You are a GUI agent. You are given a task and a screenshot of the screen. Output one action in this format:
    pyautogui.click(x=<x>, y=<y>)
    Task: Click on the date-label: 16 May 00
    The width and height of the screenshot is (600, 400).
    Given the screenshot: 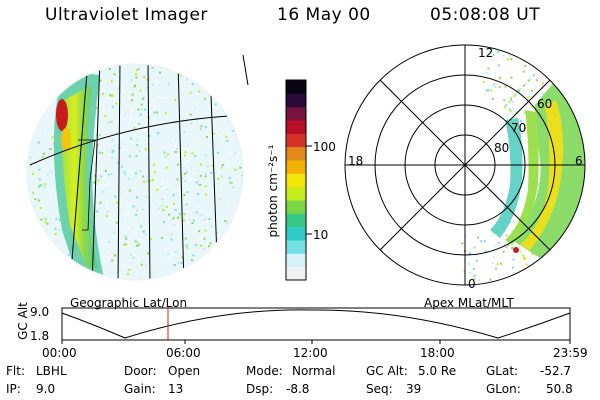 What is the action you would take?
    pyautogui.click(x=324, y=15)
    